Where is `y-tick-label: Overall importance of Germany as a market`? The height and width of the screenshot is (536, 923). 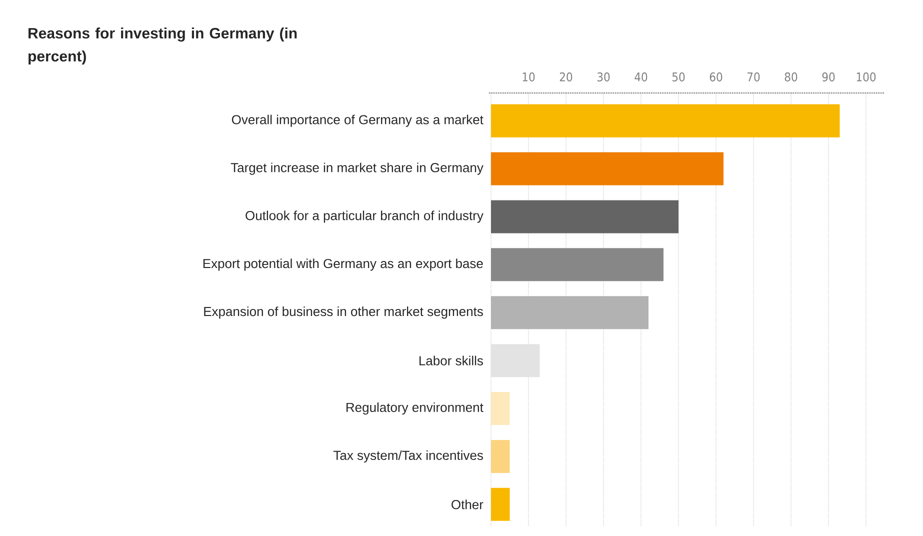 y-tick-label: Overall importance of Germany as a market is located at coordinates (358, 120).